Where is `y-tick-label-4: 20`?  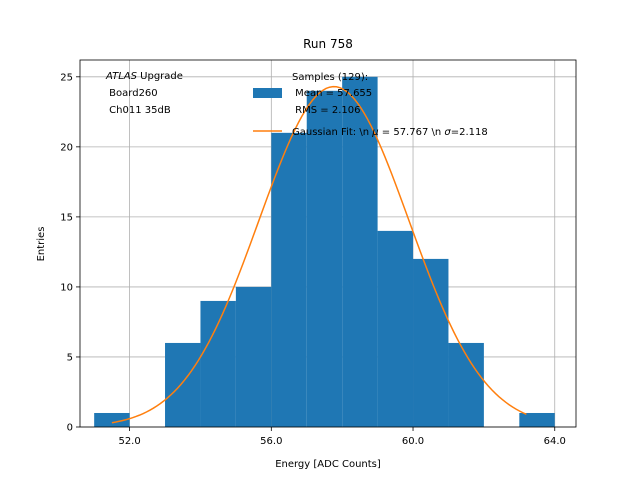 y-tick-label-4: 20 is located at coordinates (66, 147).